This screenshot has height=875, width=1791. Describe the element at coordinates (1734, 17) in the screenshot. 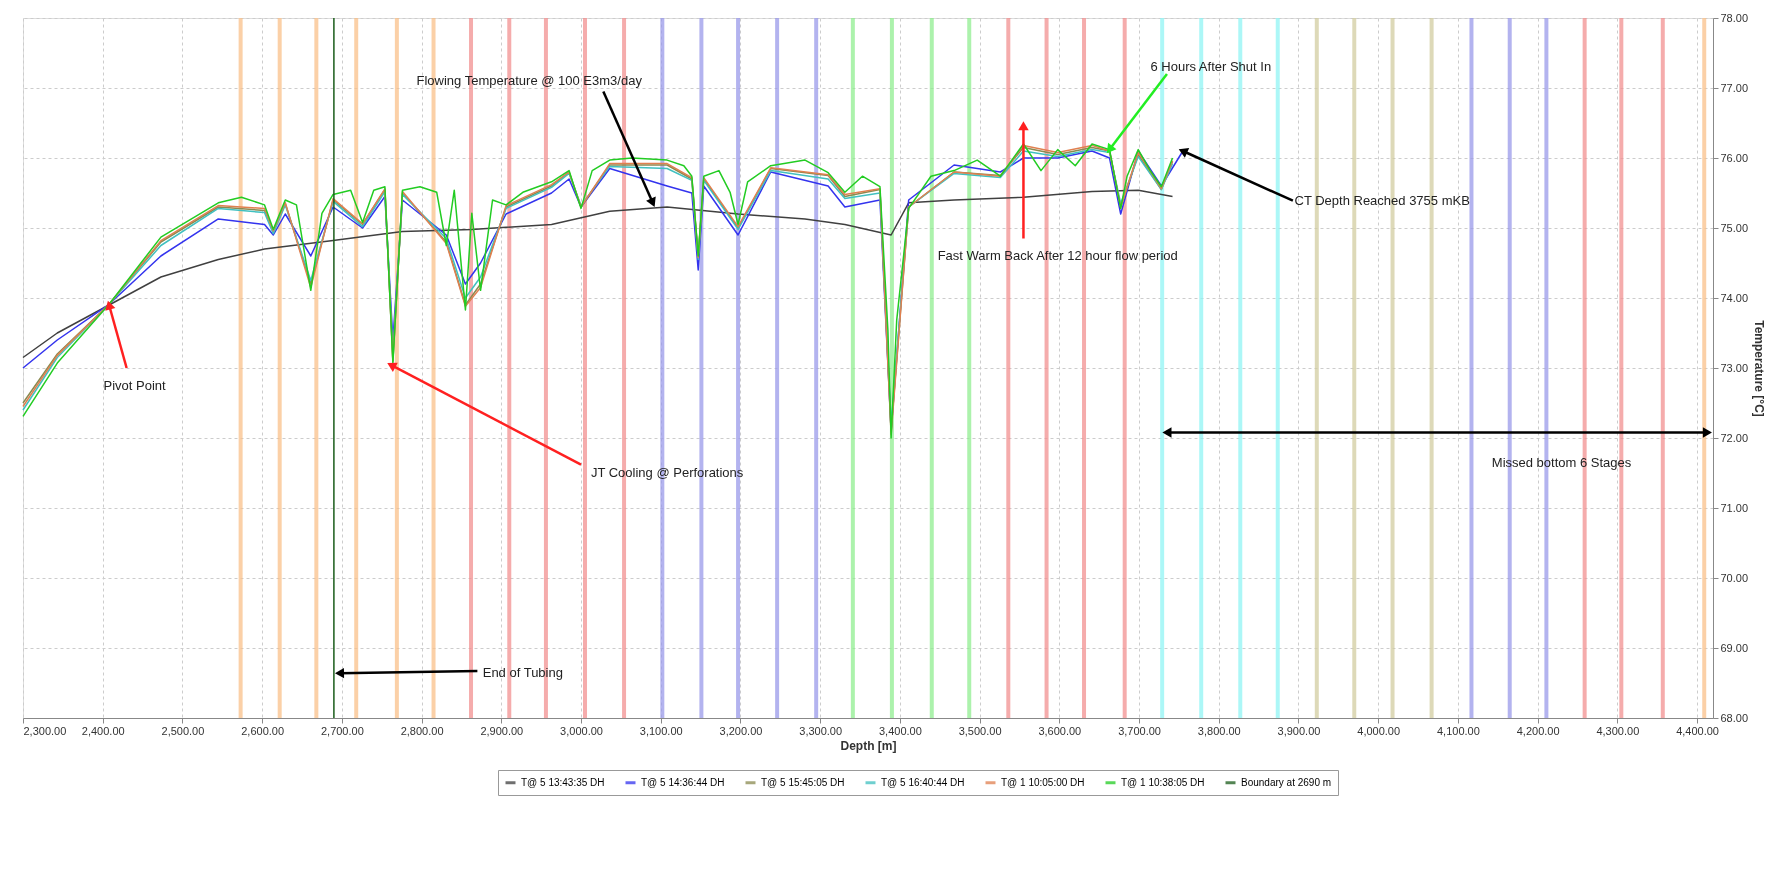

I see `y-tick-label: 78.00` at that location.